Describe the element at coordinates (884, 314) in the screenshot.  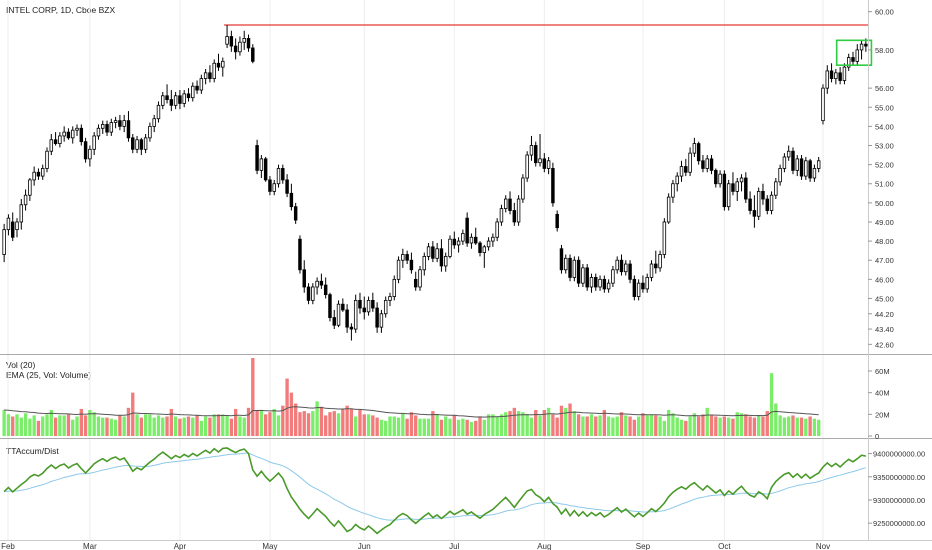
I see `price-tick-label: 44.20` at that location.